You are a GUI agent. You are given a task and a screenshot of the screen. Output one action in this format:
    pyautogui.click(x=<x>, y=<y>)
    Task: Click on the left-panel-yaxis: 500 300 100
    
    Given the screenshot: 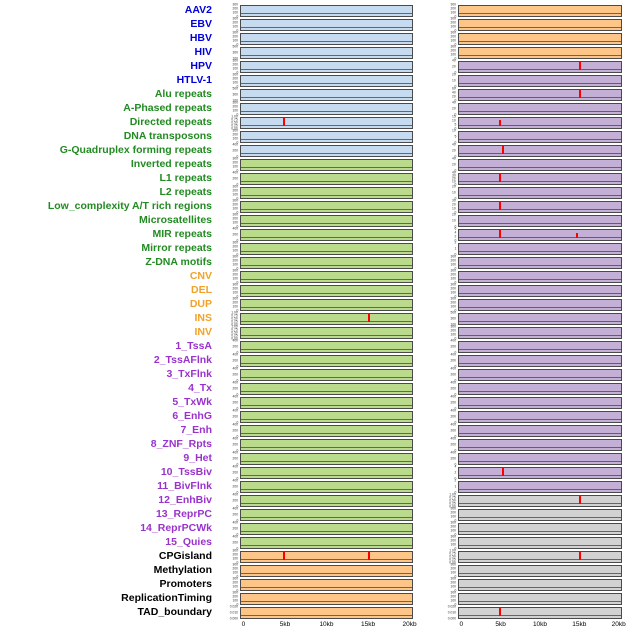 What is the action you would take?
    pyautogui.click(x=226, y=52)
    